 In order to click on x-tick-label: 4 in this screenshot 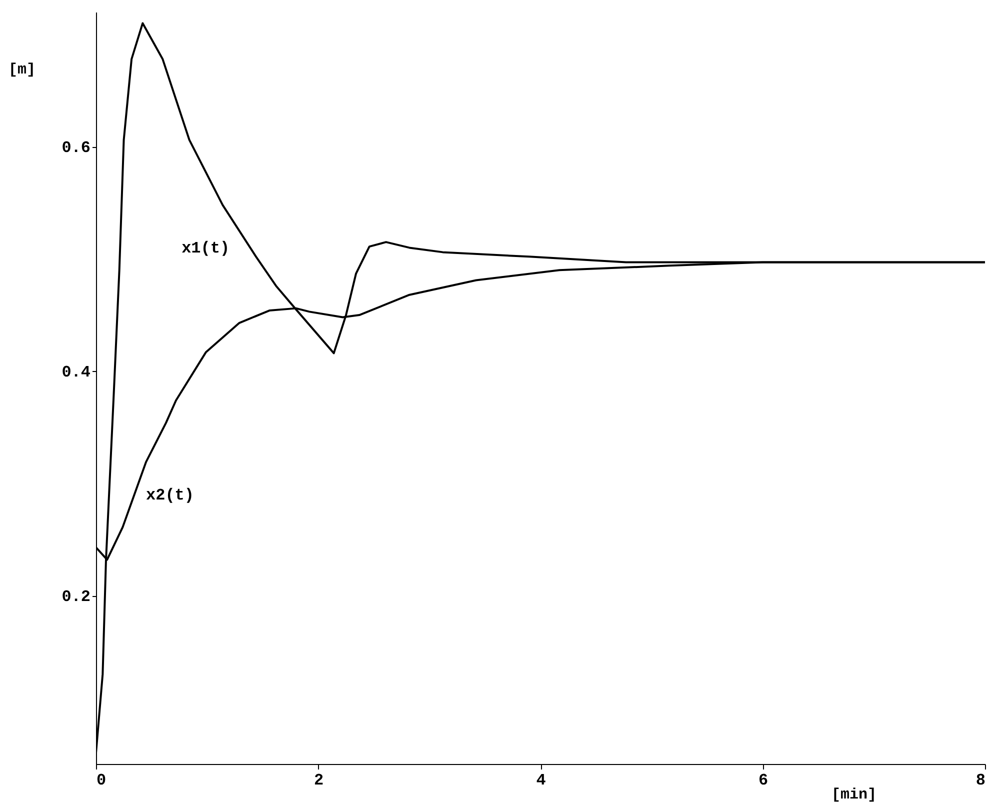, I will do `click(541, 781)`.